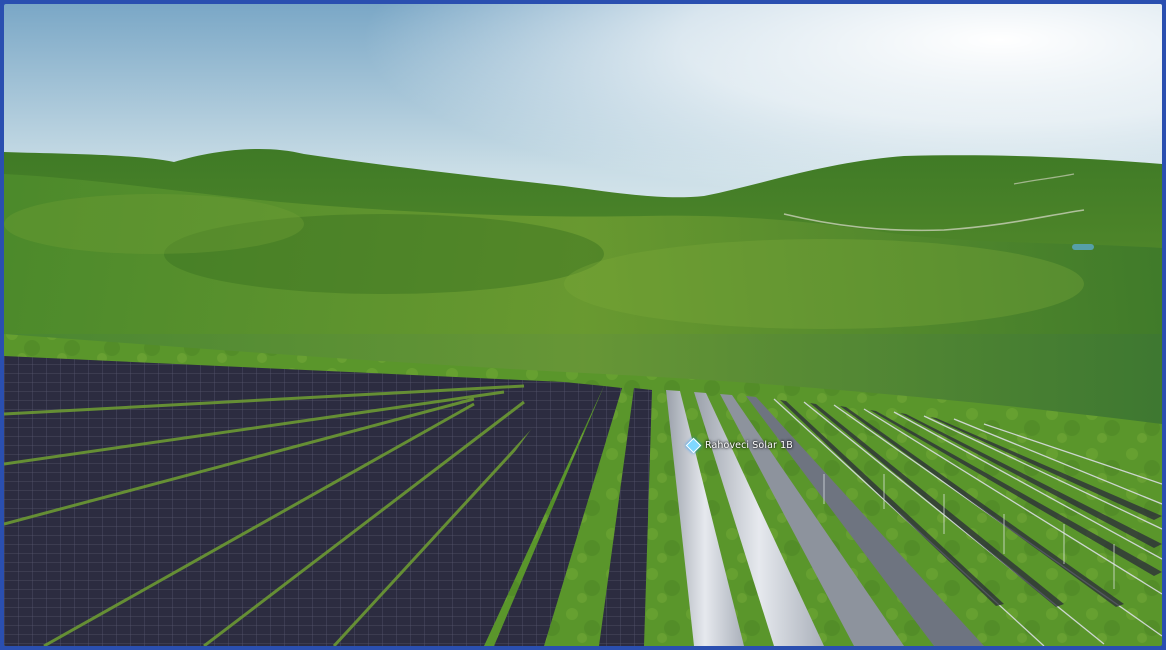  I want to click on poi-label: Rahoveci Solar 1B, so click(739, 445).